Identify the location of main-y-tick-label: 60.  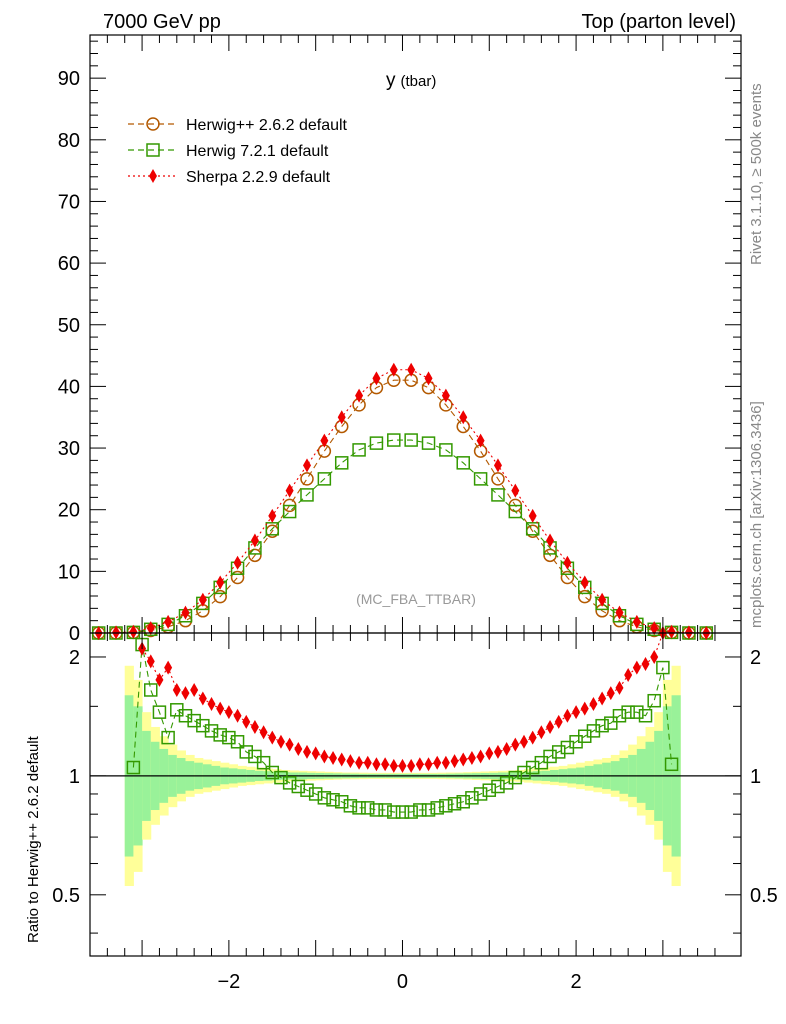
(69, 264).